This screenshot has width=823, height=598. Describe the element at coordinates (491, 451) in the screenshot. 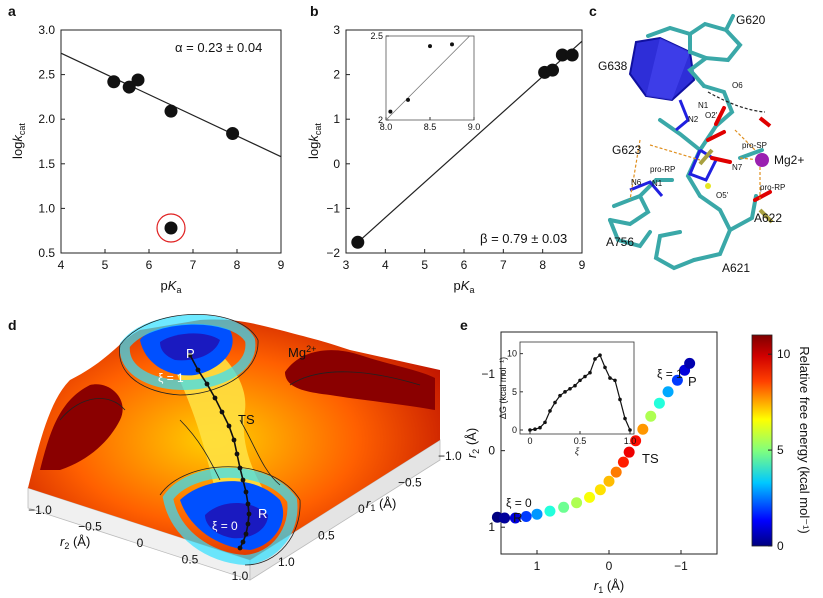

I see `y-tick-label: 0` at that location.